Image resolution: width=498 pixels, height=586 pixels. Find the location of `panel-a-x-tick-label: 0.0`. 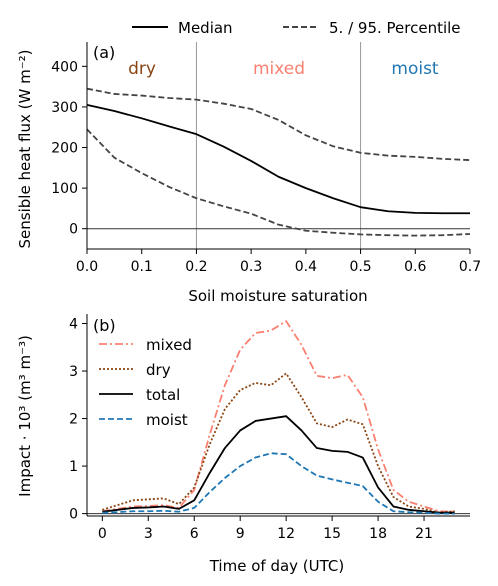

panel-a-x-tick-label: 0.0 is located at coordinates (87, 267).